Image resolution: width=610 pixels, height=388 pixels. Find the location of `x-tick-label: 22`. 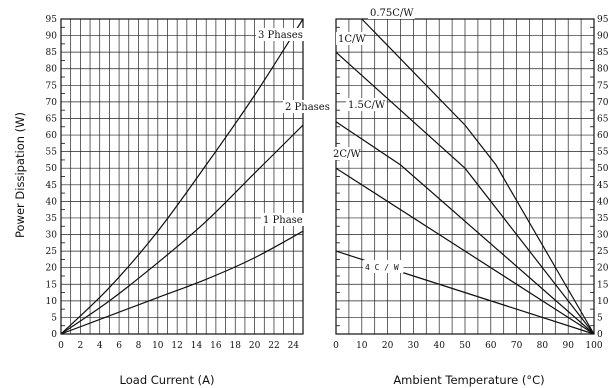

x-tick-label: 22 is located at coordinates (273, 346).